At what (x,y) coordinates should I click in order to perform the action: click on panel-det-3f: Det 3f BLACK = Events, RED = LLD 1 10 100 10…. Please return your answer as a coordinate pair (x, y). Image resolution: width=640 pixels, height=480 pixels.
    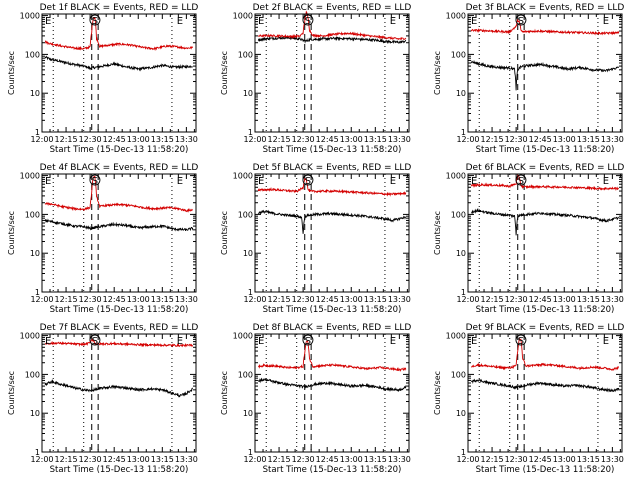
    Looking at the image, I should click on (528, 79).